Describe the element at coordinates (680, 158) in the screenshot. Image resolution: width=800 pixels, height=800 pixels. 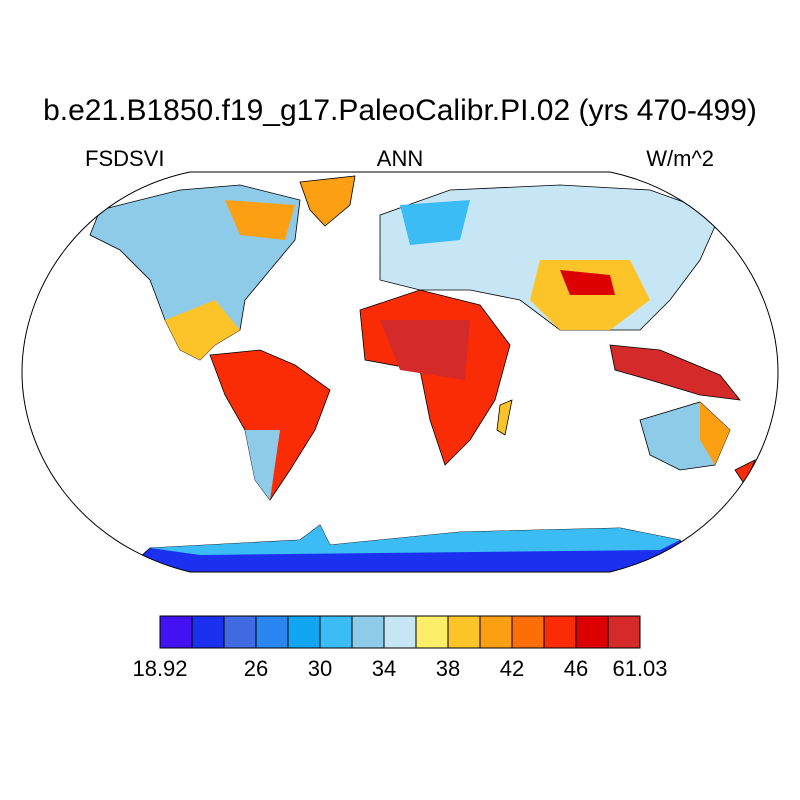
I see `units-label: W/m^2` at that location.